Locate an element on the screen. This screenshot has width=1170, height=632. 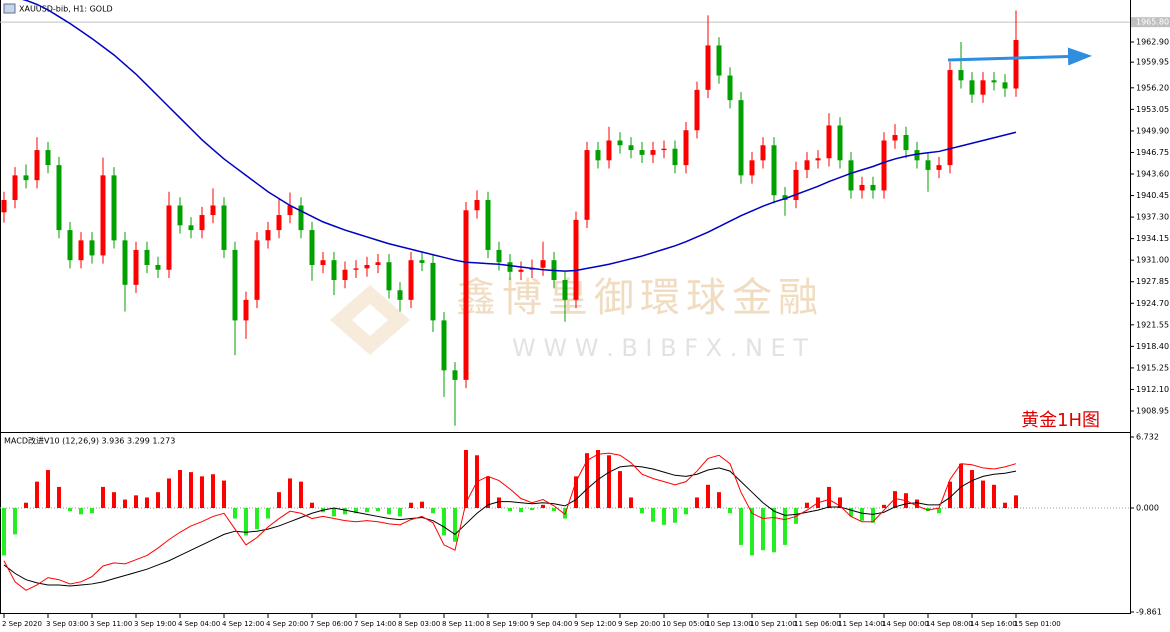
x-tick-label: 14 Sep 00:00 is located at coordinates (905, 624).